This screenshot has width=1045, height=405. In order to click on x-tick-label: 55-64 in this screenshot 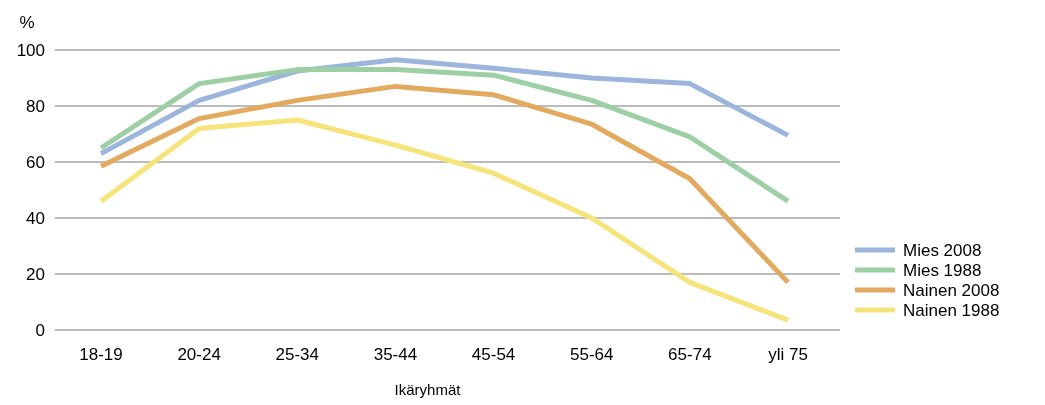, I will do `click(591, 354)`.